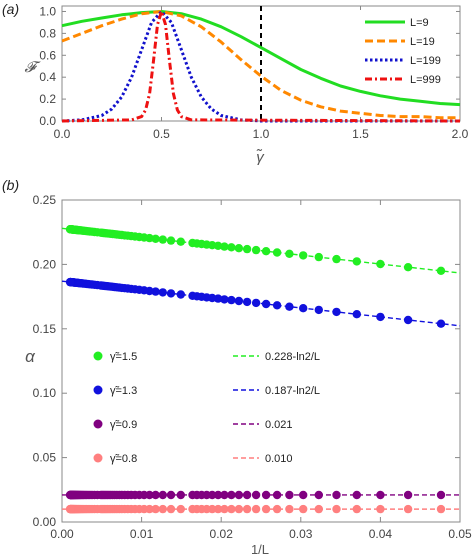  What do you see at coordinates (45, 522) in the screenshot?
I see `panel-b-ytick-label: 0.00` at bounding box center [45, 522].